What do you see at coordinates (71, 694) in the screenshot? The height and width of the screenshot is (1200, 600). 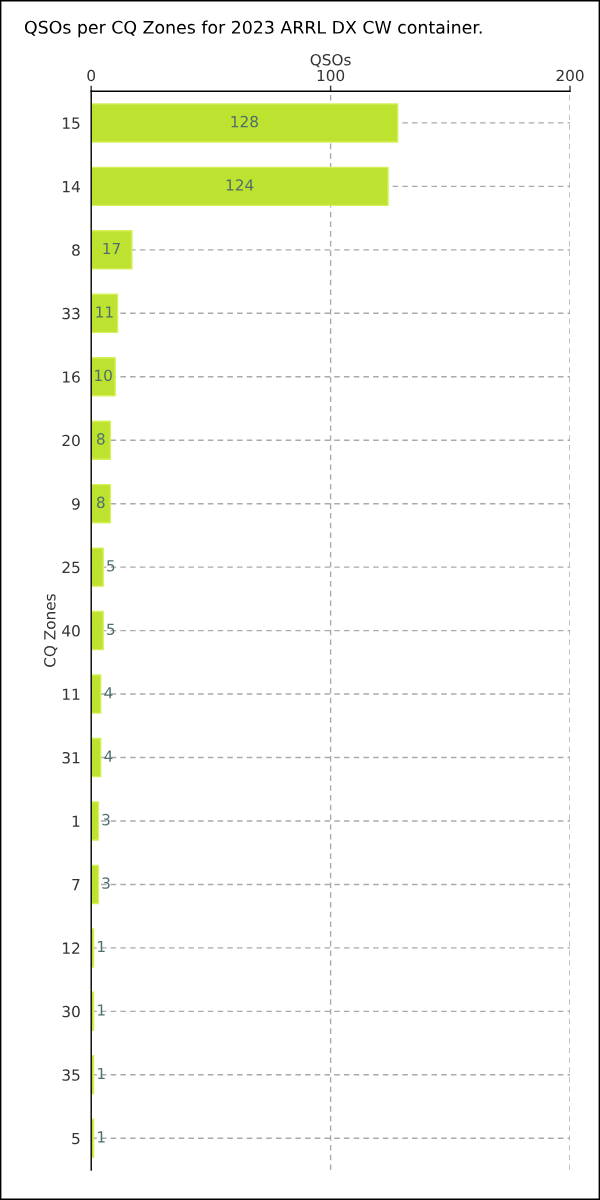 I see `y-tick-label: 11` at bounding box center [71, 694].